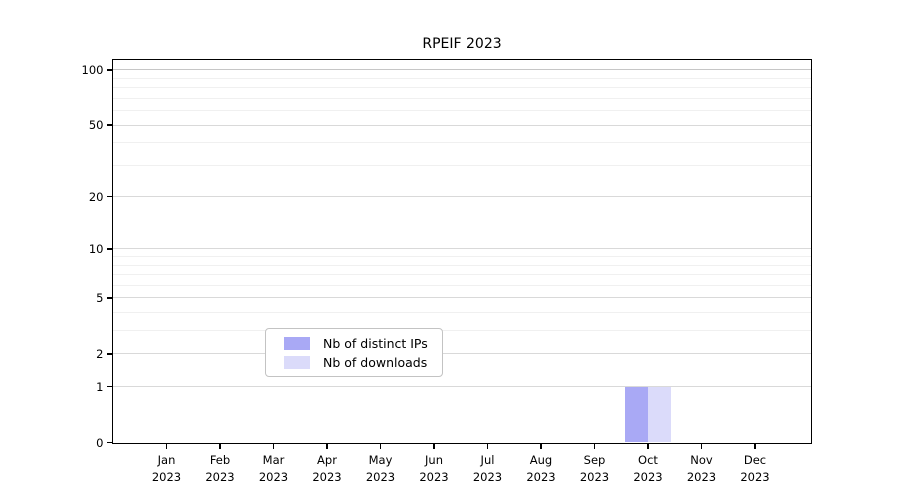 Image resolution: width=900 pixels, height=500 pixels. What do you see at coordinates (755, 459) in the screenshot?
I see `x-tick-month: Dec` at bounding box center [755, 459].